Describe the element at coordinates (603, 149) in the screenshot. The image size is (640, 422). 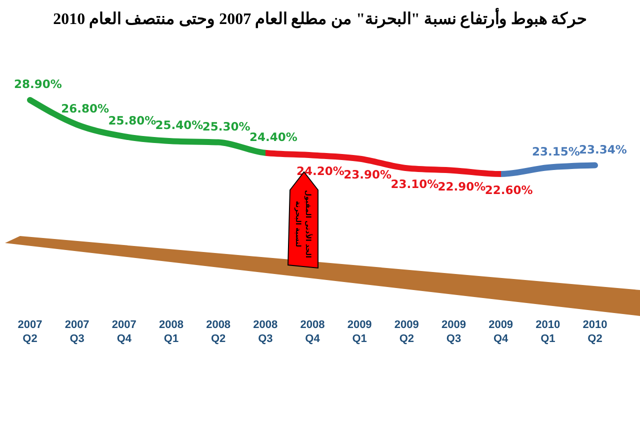
I see `data-label: 23.34%` at that location.